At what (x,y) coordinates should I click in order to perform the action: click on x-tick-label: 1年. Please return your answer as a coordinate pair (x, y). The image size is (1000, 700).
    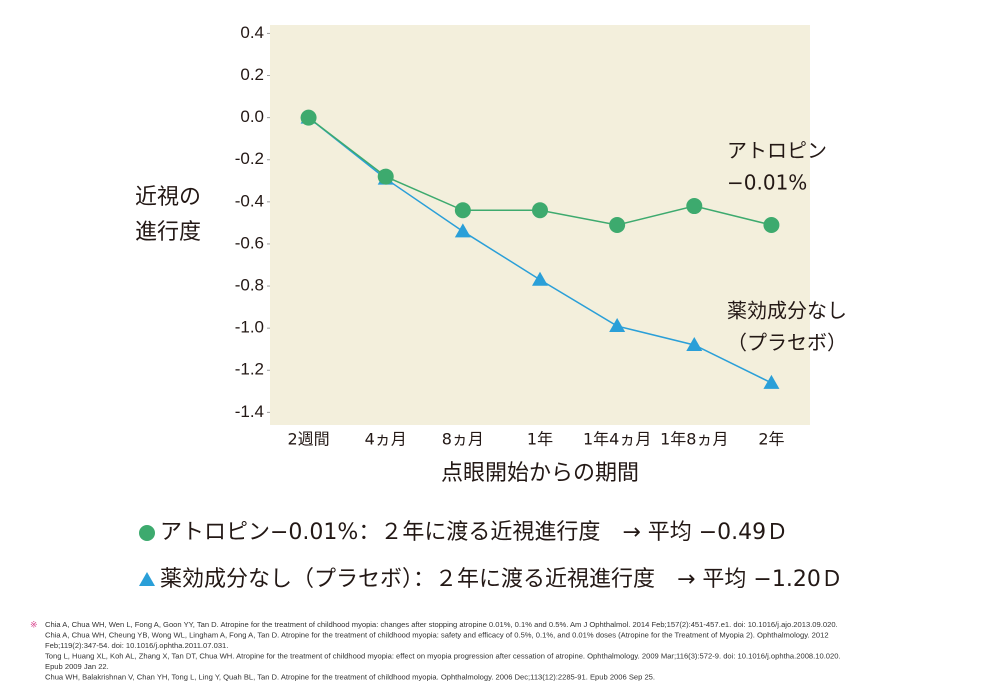
    Looking at the image, I should click on (540, 439).